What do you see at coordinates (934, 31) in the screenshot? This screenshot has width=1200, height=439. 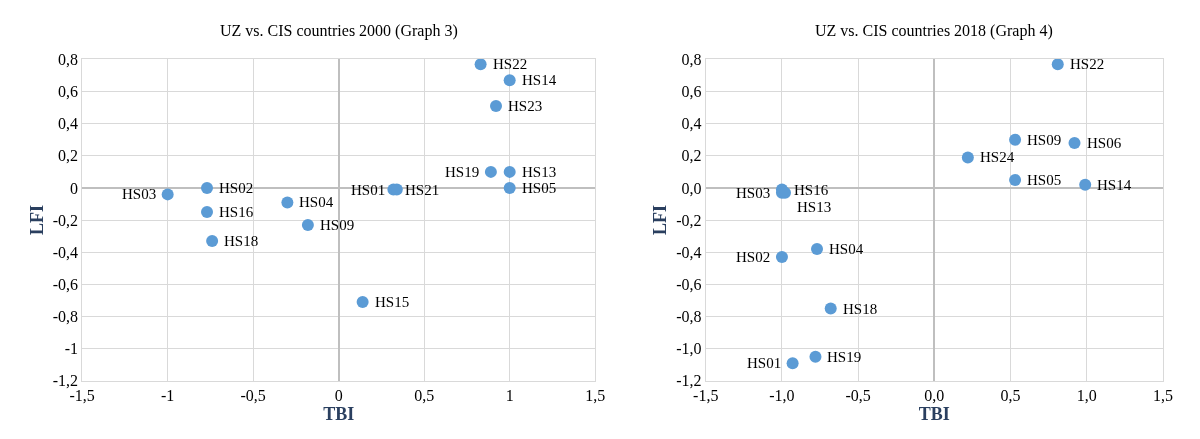 I see `chart-title: UZ vs. CIS countries 2018 (Graph 4)` at bounding box center [934, 31].